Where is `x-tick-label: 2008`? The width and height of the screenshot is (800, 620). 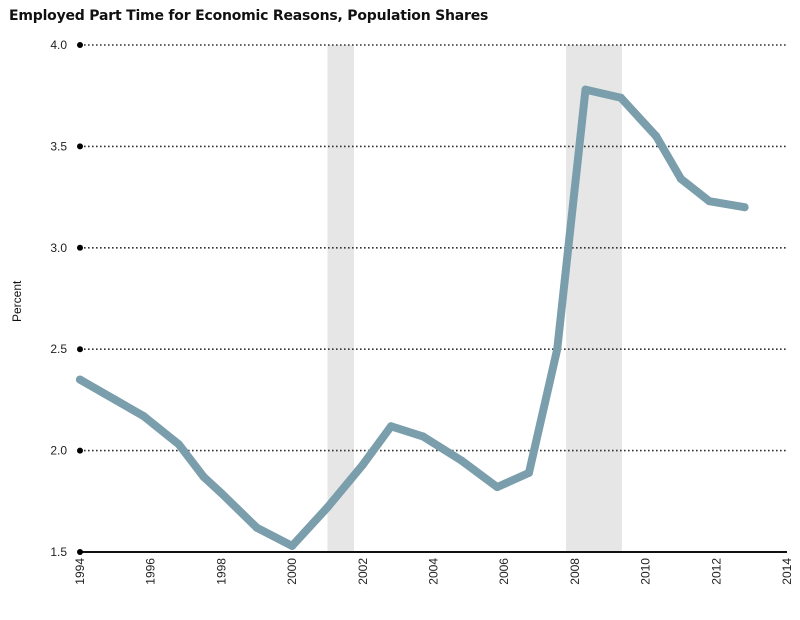 x-tick-label: 2008 is located at coordinates (575, 571).